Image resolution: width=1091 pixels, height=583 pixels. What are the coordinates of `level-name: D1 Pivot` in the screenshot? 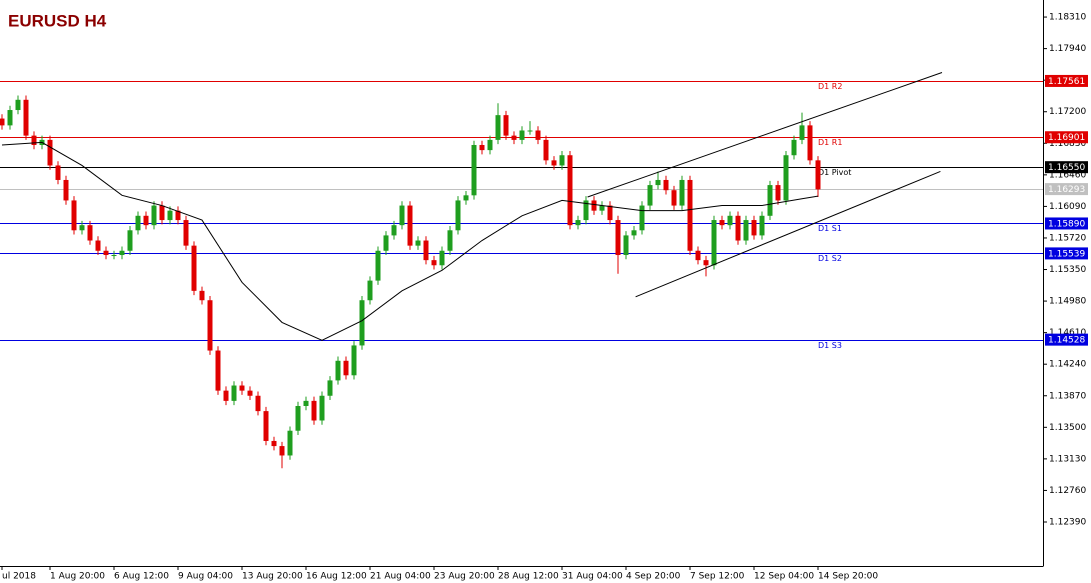 It's located at (834, 172).